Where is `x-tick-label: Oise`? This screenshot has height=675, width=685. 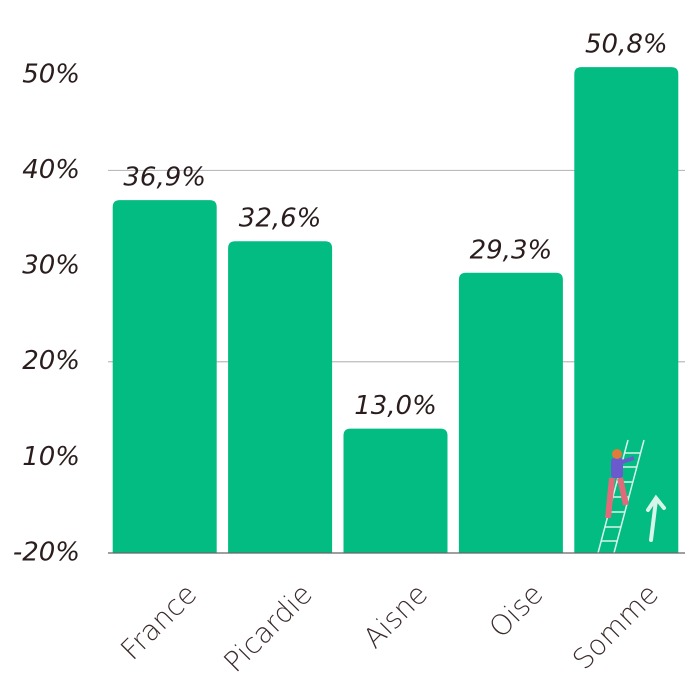
x-tick-label: Oise is located at coordinates (516, 610).